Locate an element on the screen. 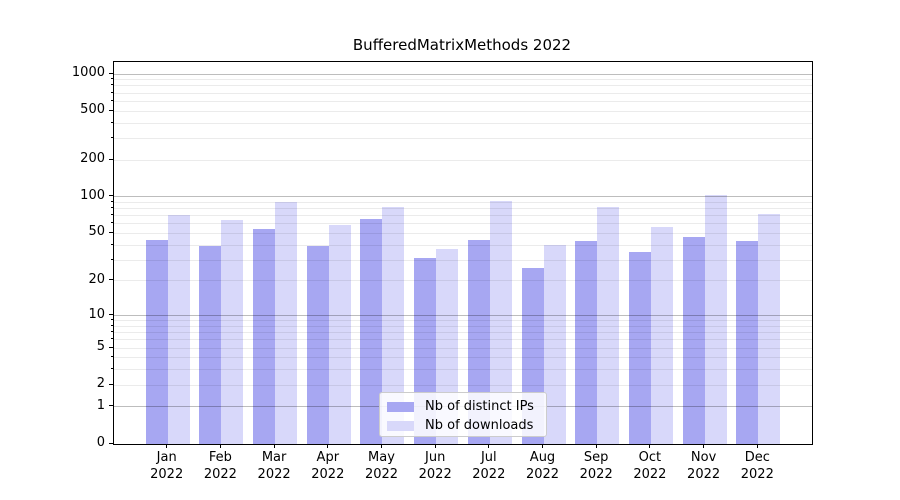 The image size is (900, 500). bar-downloads-dec is located at coordinates (769, 329).